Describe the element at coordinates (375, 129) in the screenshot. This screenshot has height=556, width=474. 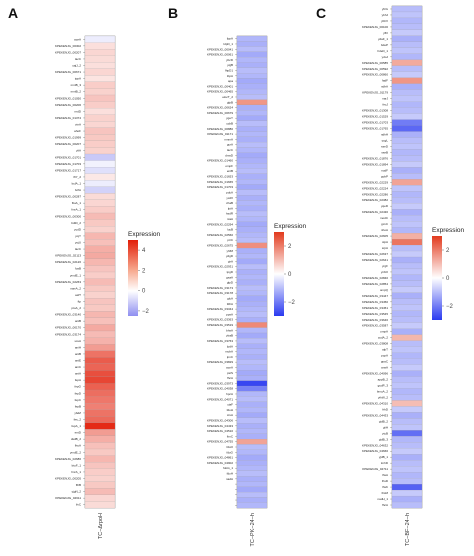
I see `row-label-c: KPEKENJG_01765` at that location.